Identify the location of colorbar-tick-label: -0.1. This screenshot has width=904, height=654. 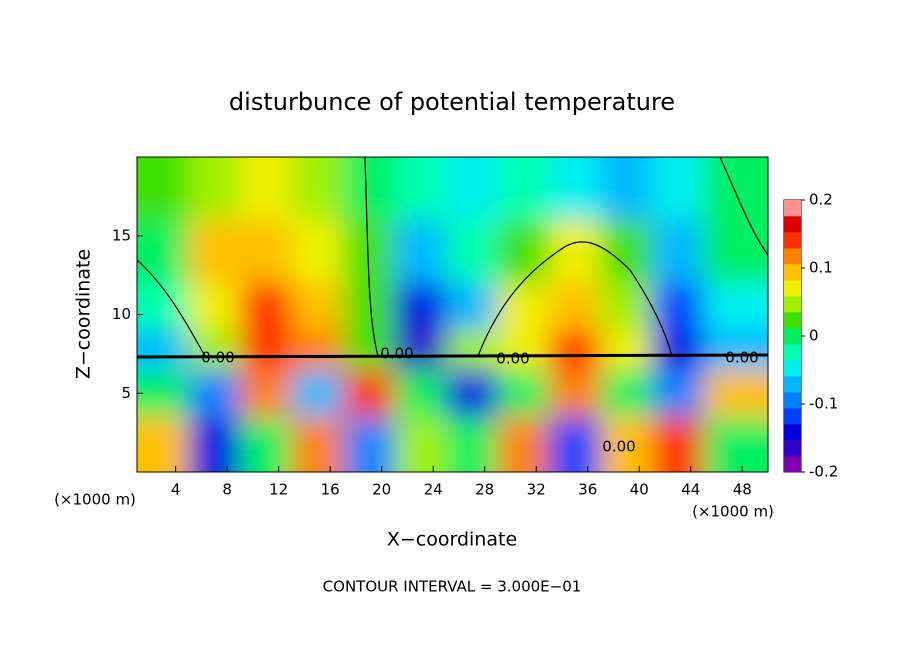
(823, 404).